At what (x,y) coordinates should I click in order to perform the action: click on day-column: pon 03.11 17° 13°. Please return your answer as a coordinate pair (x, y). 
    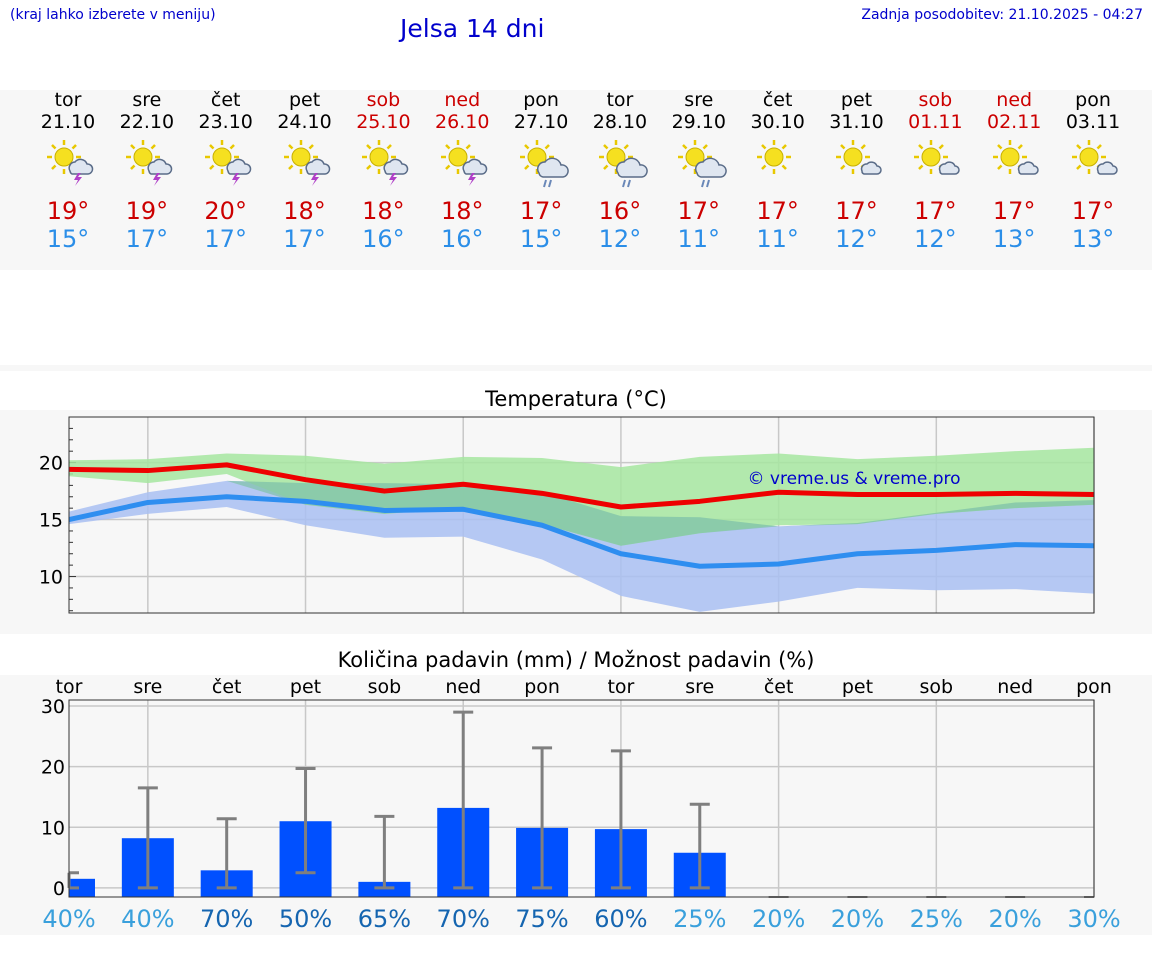
    Looking at the image, I should click on (1093, 171).